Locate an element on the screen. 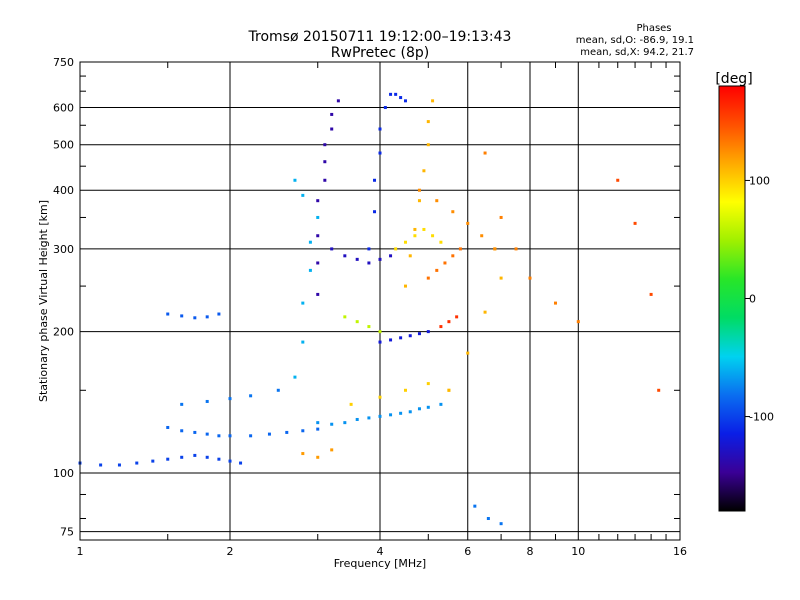 The height and width of the screenshot is (600, 800). colorbar is located at coordinates (732, 298).